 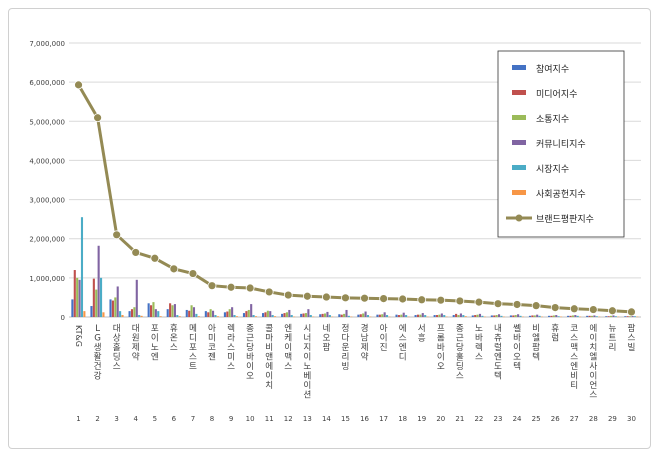 What do you see at coordinates (536, 419) in the screenshot?
I see `rank-label: 25` at bounding box center [536, 419].